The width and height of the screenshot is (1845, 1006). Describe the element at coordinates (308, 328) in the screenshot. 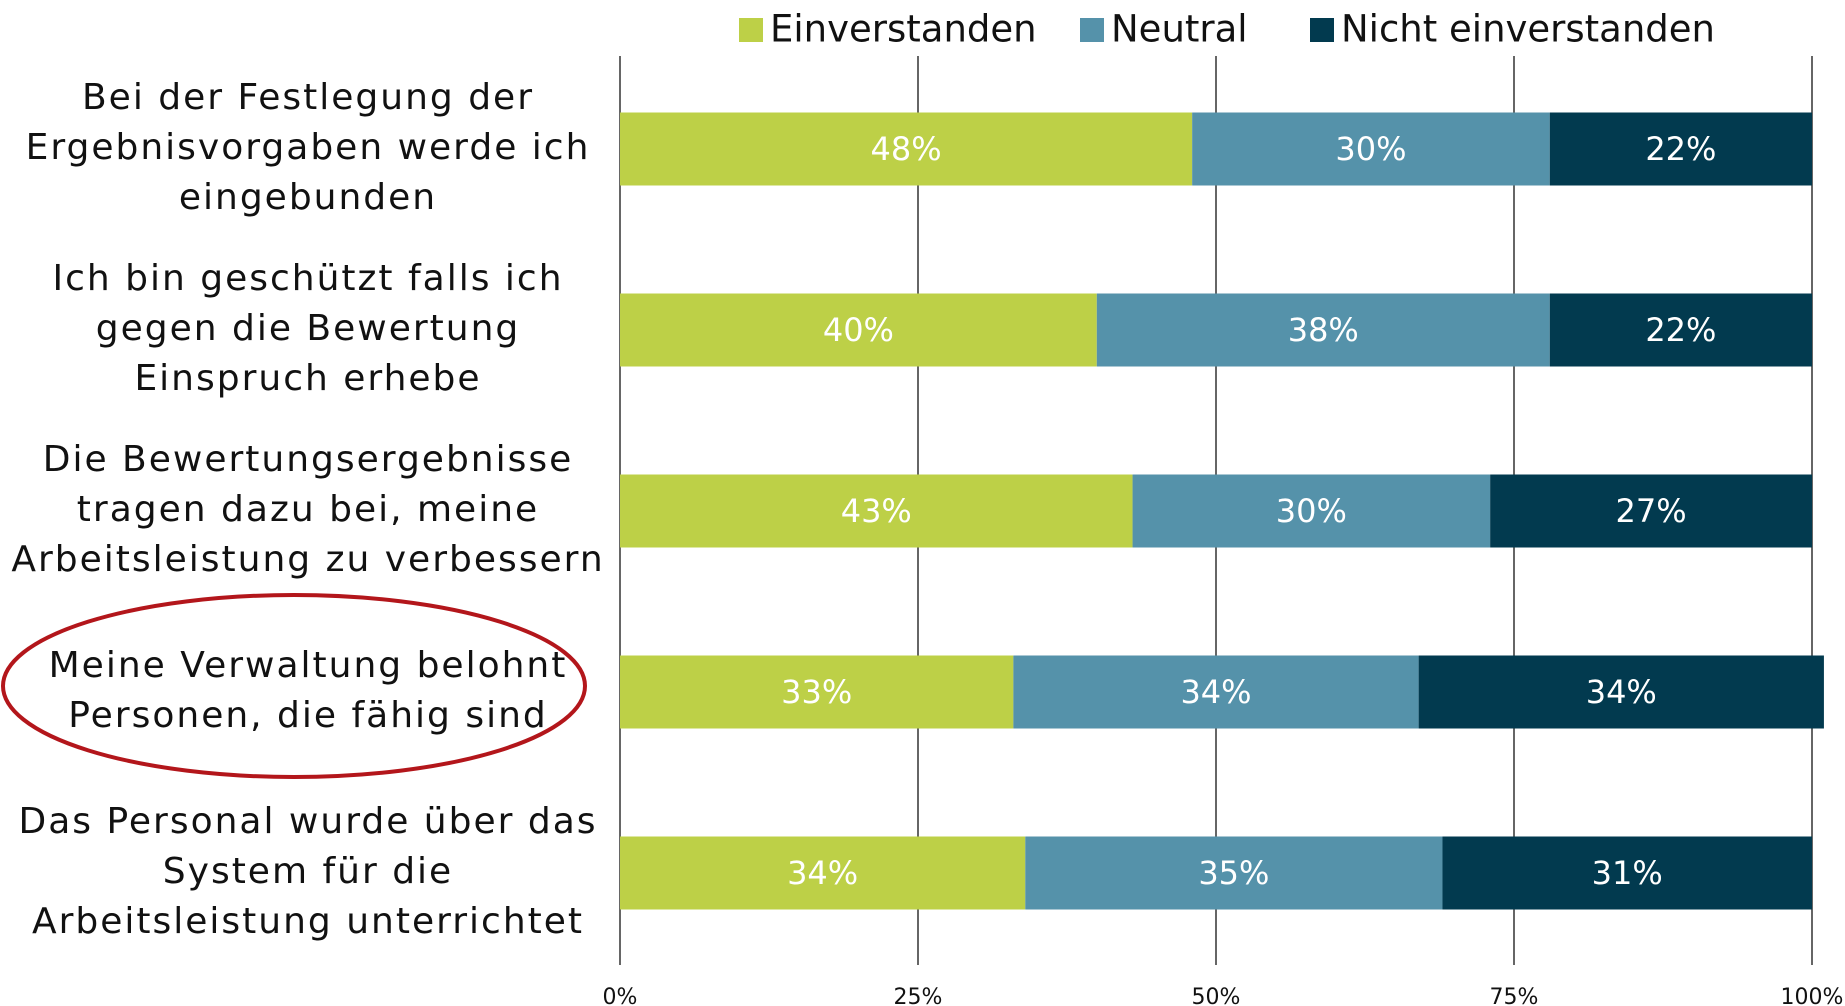

I see `category-label: gegen die Bewertung` at that location.